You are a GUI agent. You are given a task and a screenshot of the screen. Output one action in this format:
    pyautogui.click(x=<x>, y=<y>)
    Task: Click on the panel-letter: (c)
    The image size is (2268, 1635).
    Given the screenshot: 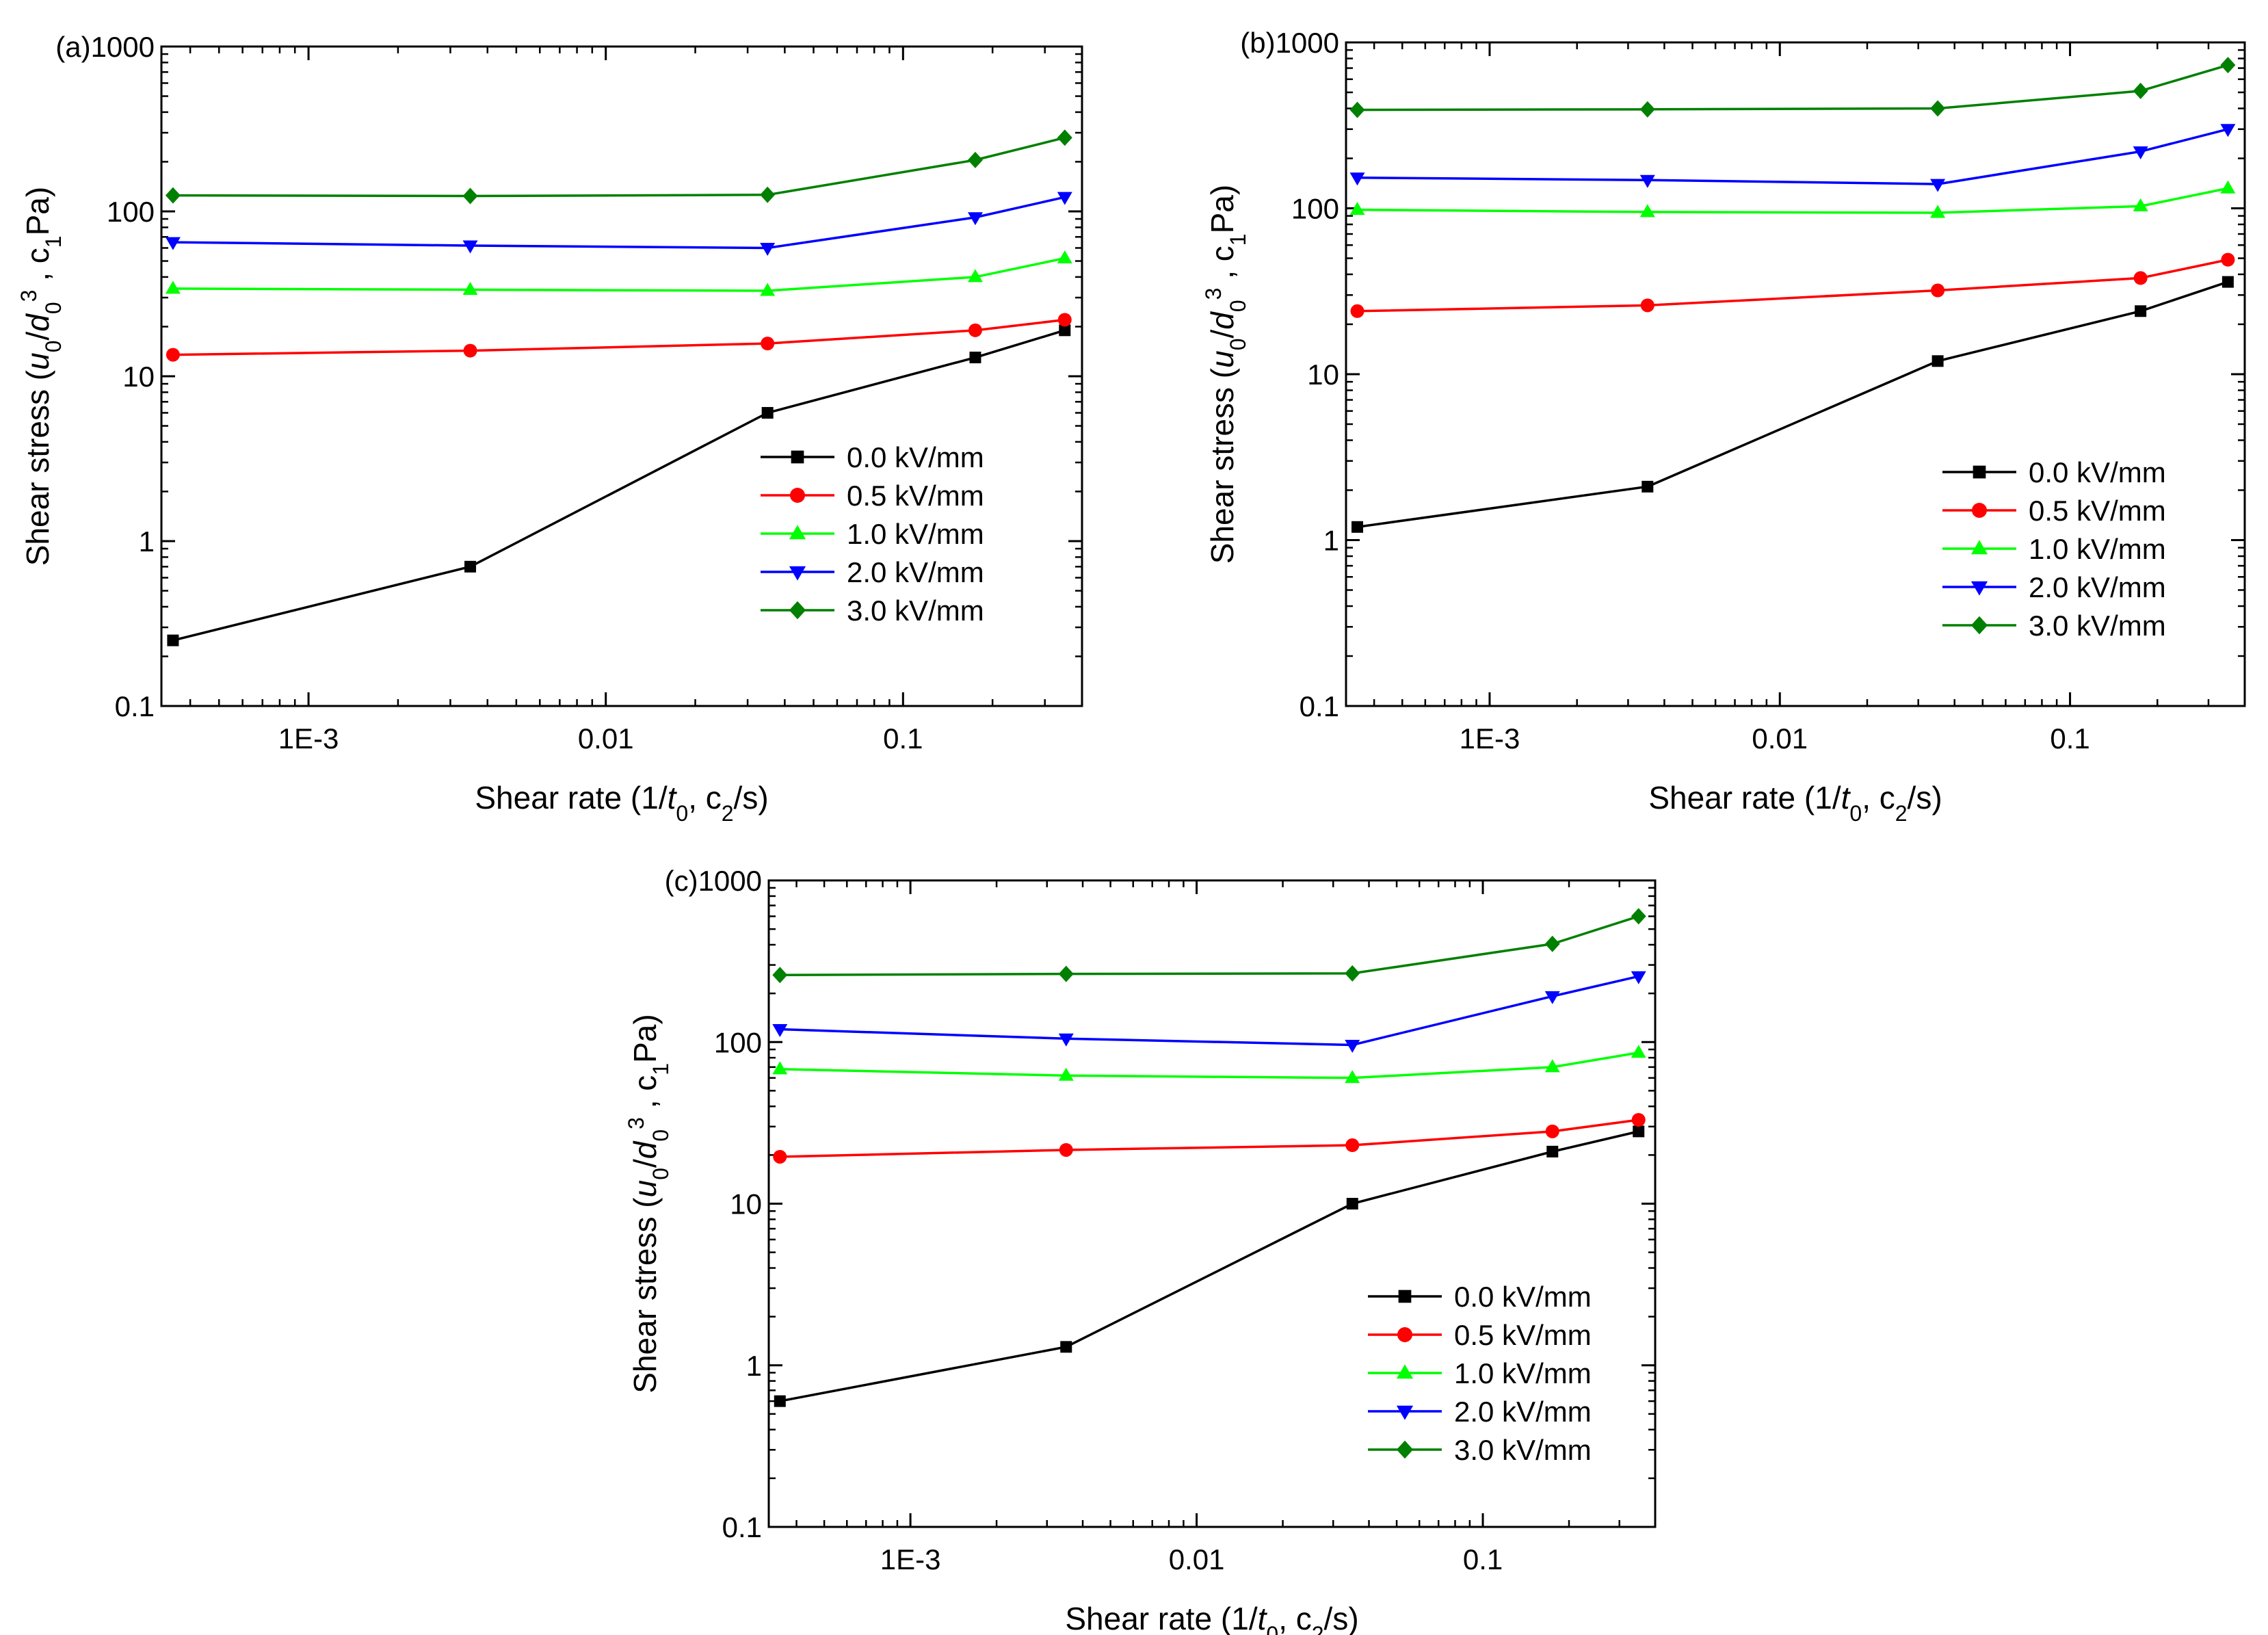 What is the action you would take?
    pyautogui.click(x=681, y=881)
    